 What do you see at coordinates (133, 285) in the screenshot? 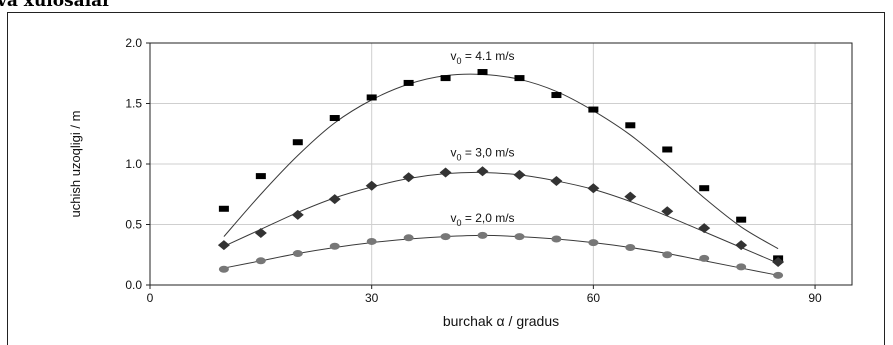
I see `y-tick-label: 0.0` at bounding box center [133, 285].